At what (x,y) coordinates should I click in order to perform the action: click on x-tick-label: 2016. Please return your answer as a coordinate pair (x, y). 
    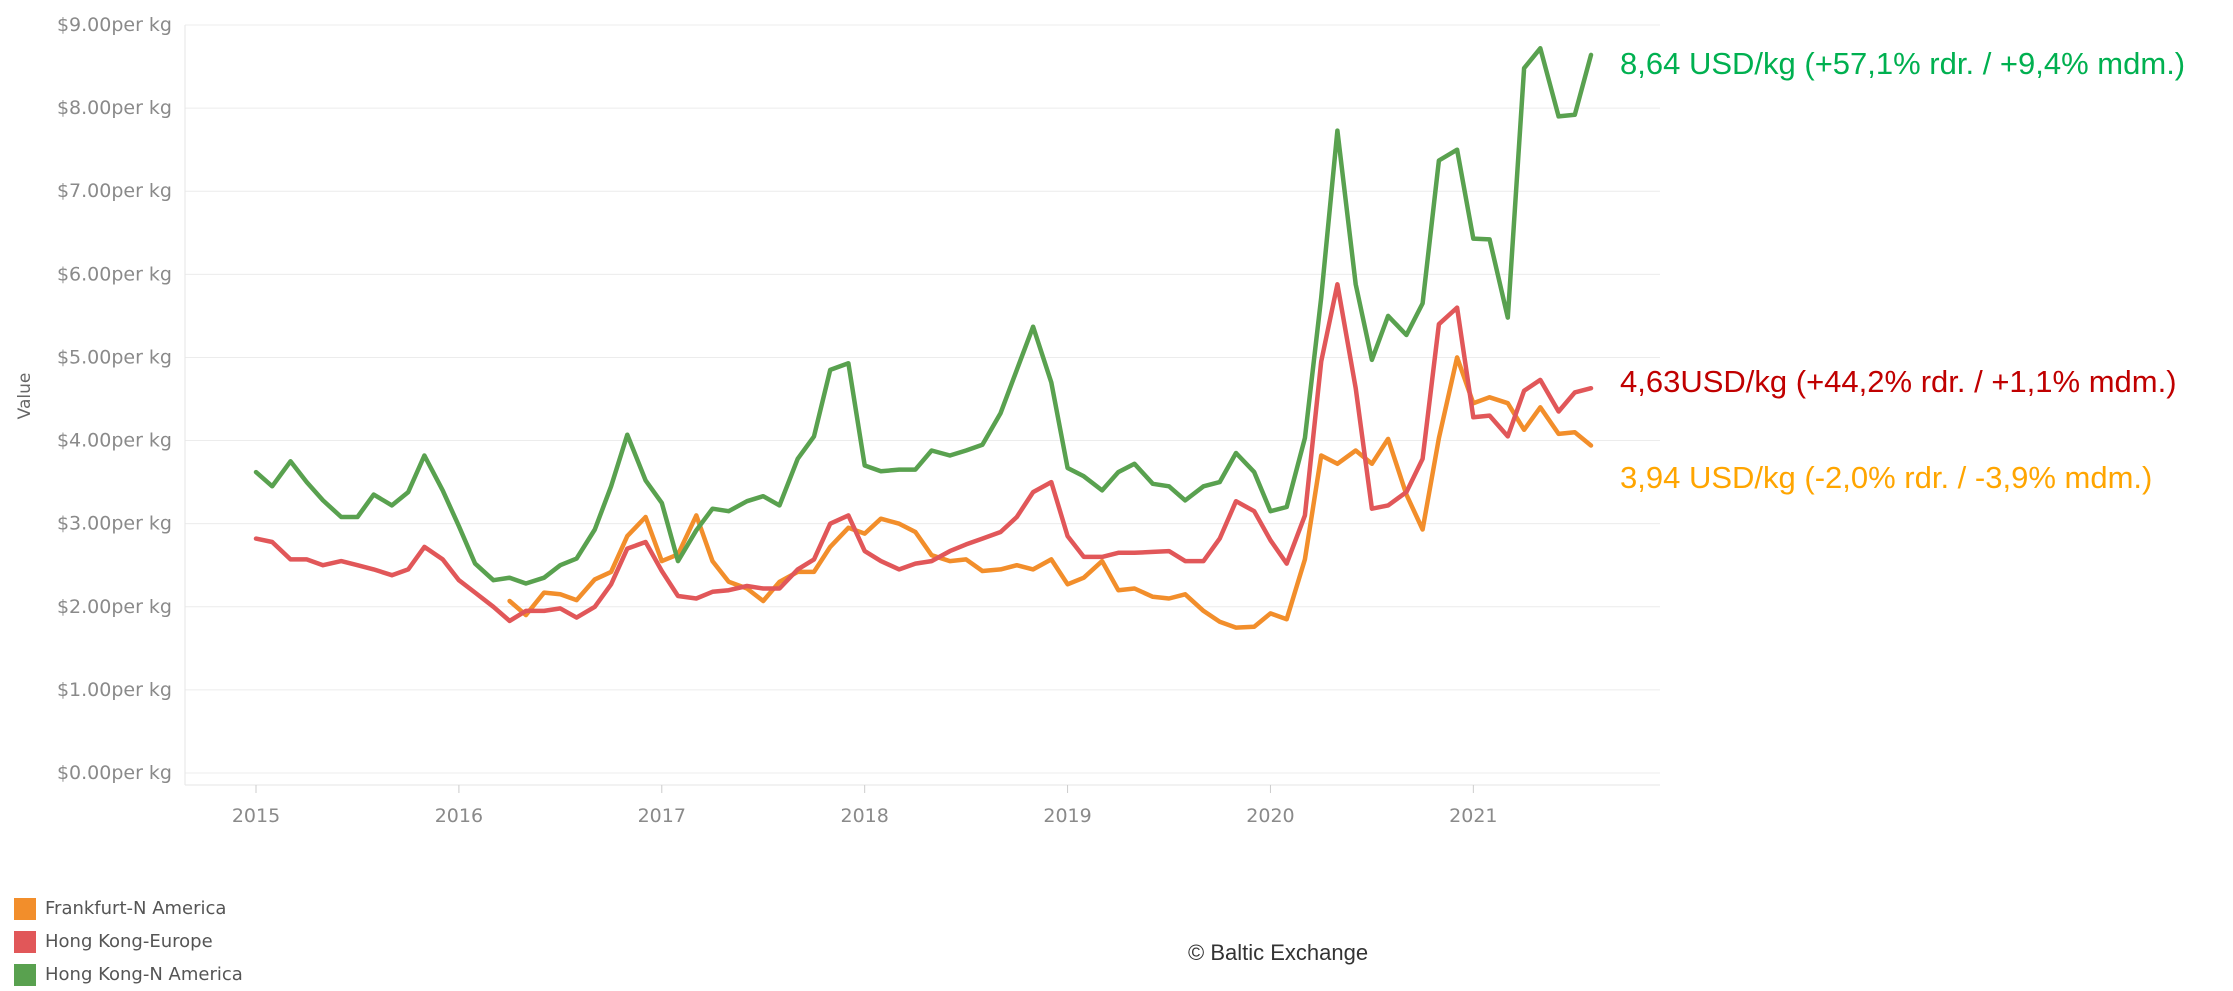
    Looking at the image, I should click on (459, 816).